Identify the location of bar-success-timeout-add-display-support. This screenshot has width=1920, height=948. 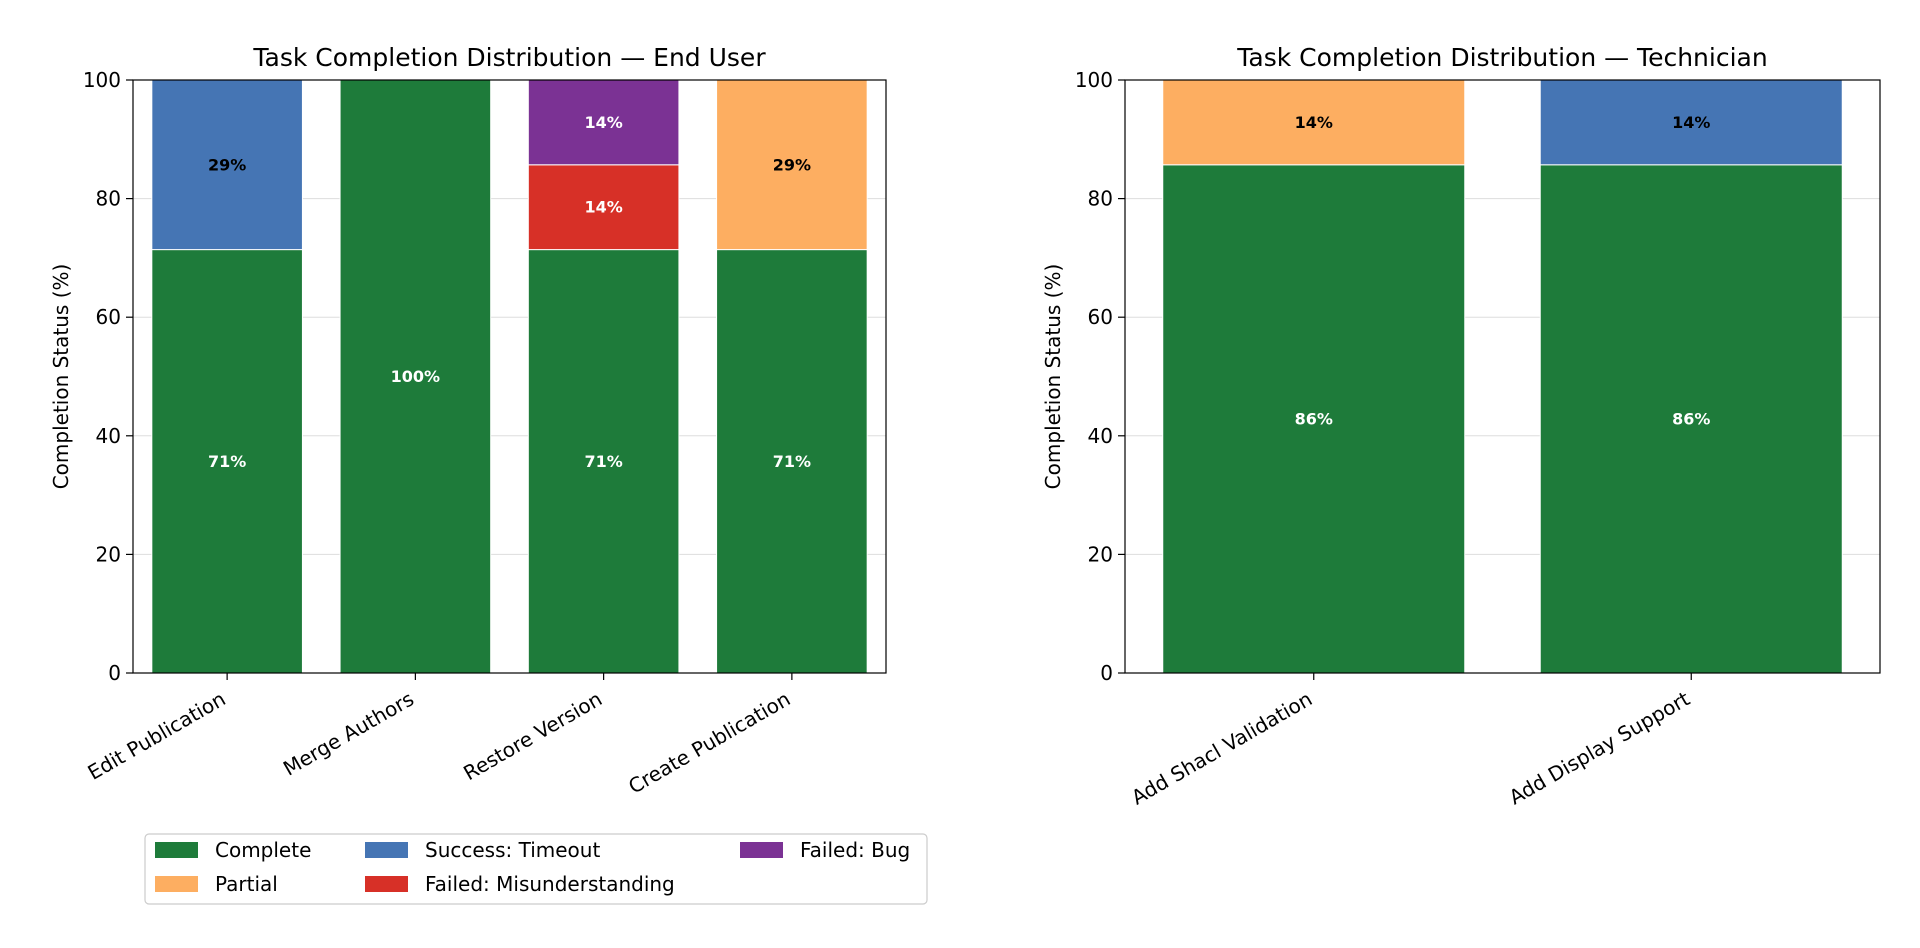
(1691, 122).